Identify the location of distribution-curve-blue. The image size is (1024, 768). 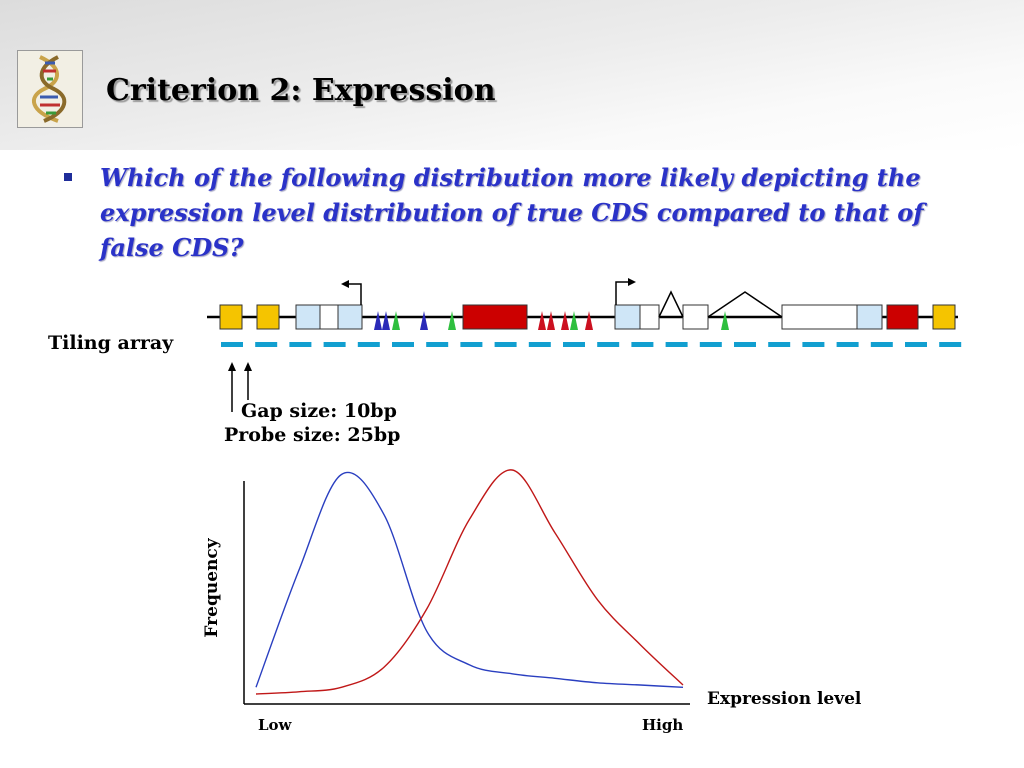
(469, 579).